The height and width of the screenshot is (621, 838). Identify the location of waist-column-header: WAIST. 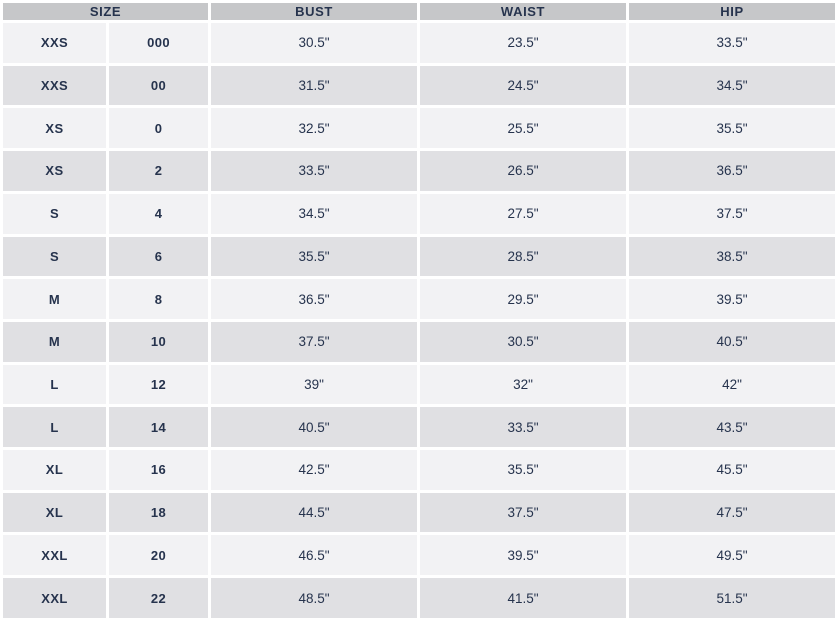
(523, 11).